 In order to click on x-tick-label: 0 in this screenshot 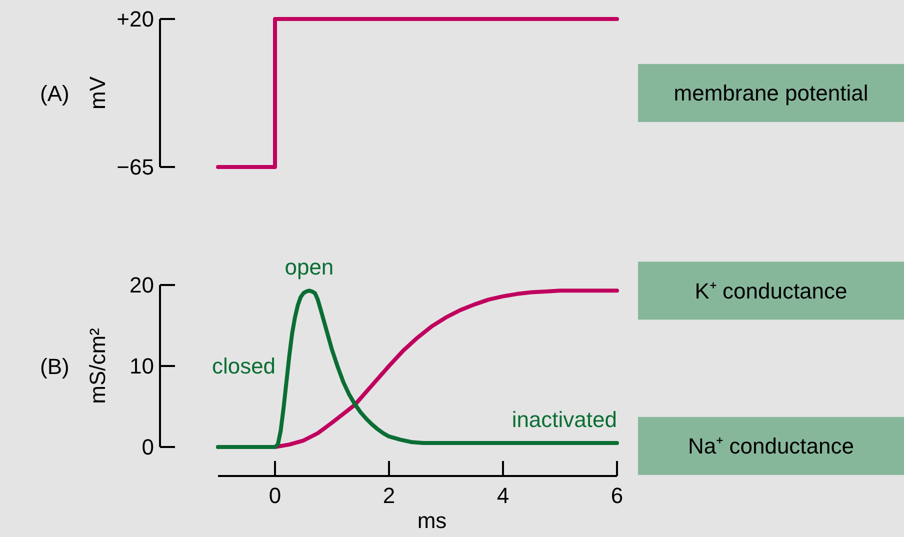, I will do `click(275, 495)`.